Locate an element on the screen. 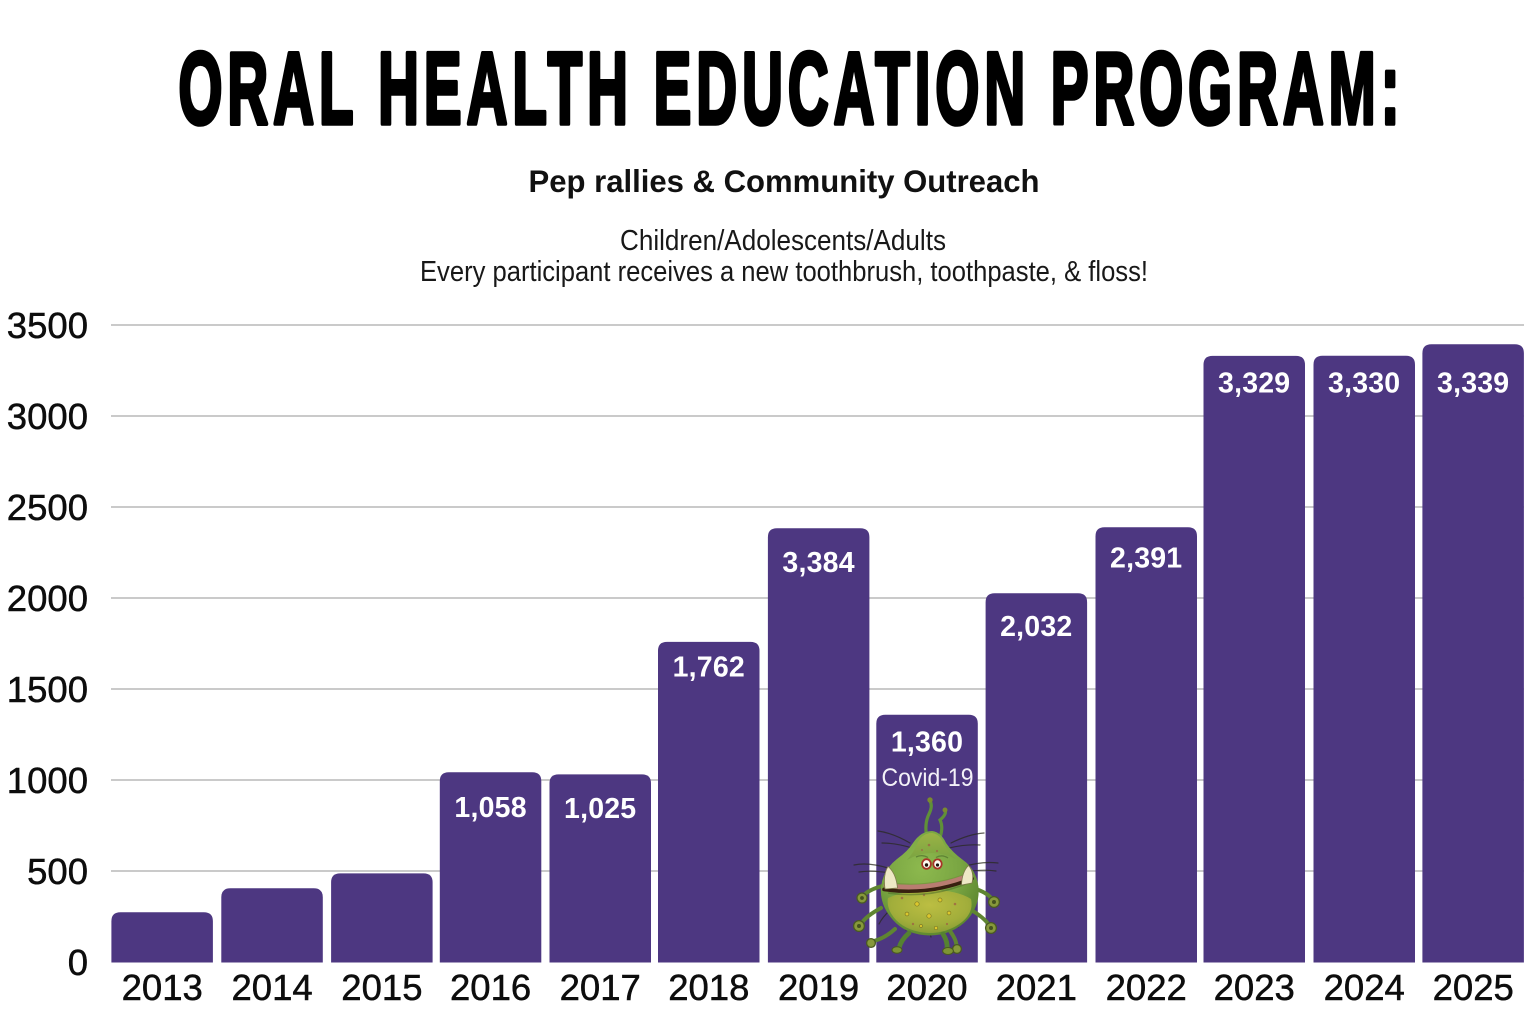 The width and height of the screenshot is (1536, 1016). svg-text: 2014 is located at coordinates (271, 987).